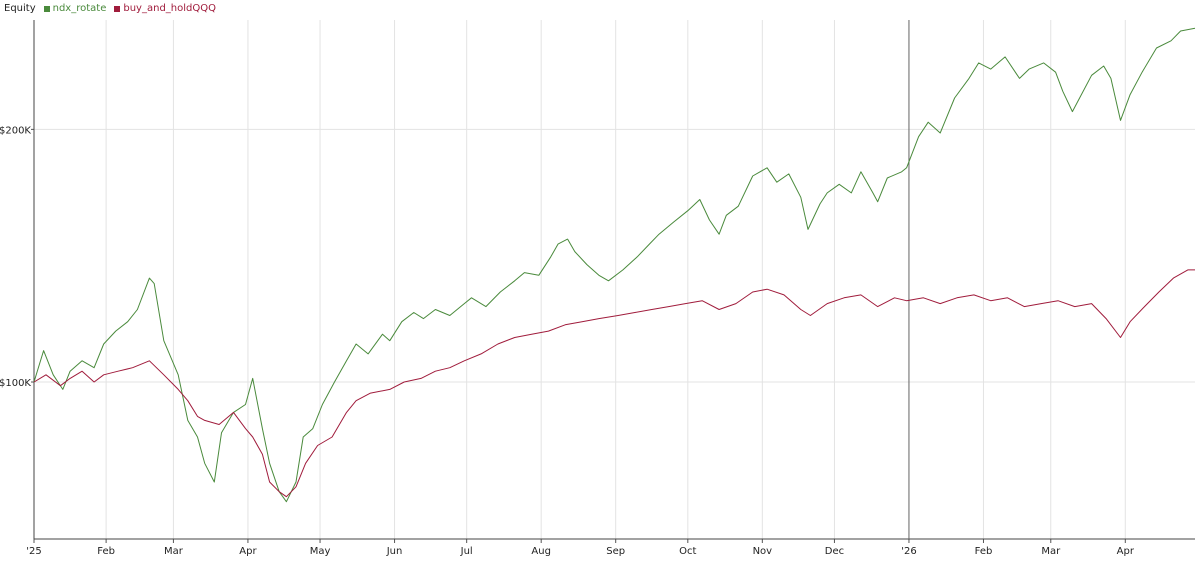 This screenshot has height=567, width=1200. What do you see at coordinates (763, 551) in the screenshot?
I see `x-tick-label: Nov` at bounding box center [763, 551].